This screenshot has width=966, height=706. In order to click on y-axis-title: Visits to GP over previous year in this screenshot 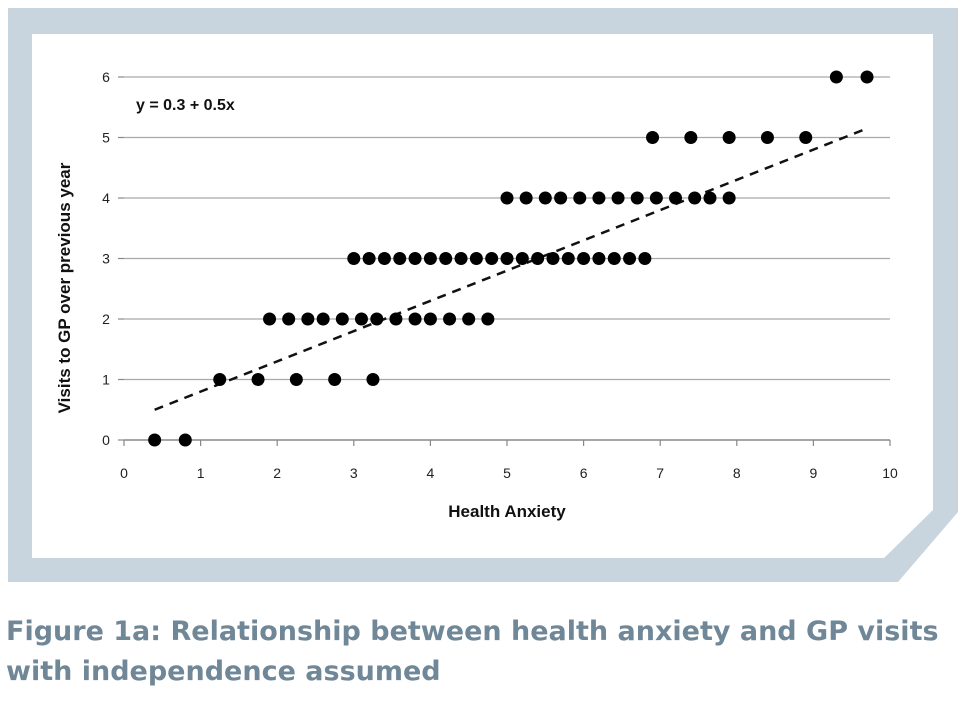, I will do `click(64, 287)`.